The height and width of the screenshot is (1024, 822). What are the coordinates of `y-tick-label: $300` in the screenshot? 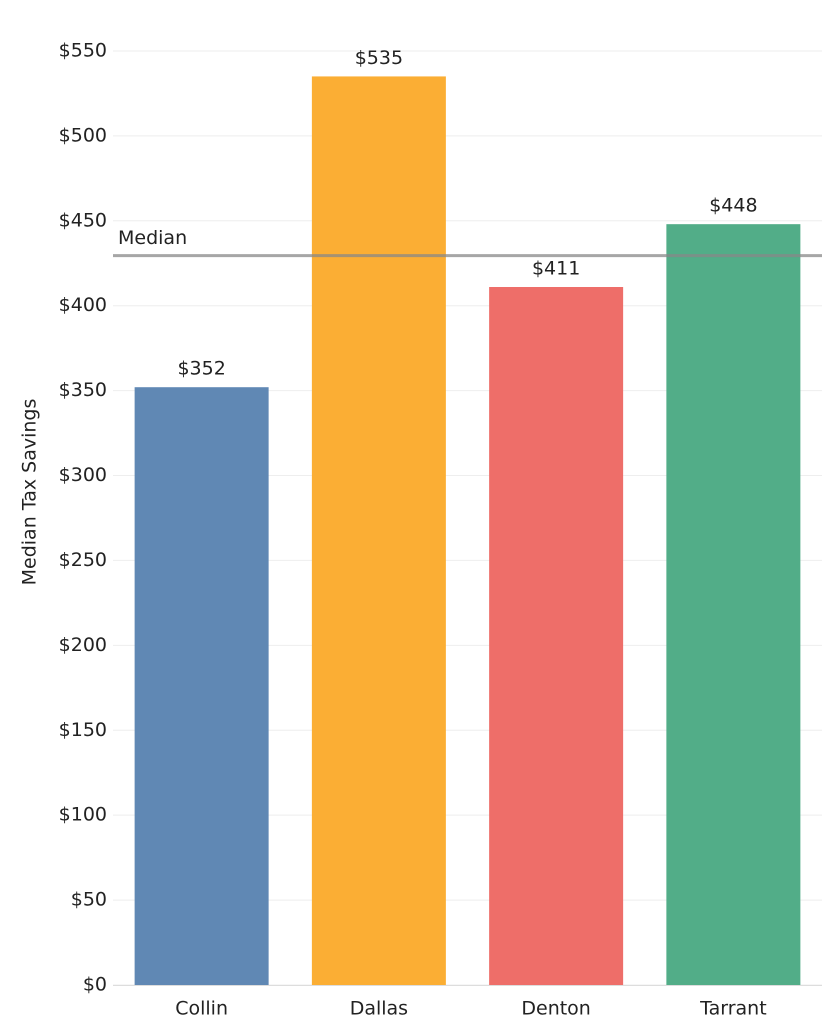 It's located at (83, 475).